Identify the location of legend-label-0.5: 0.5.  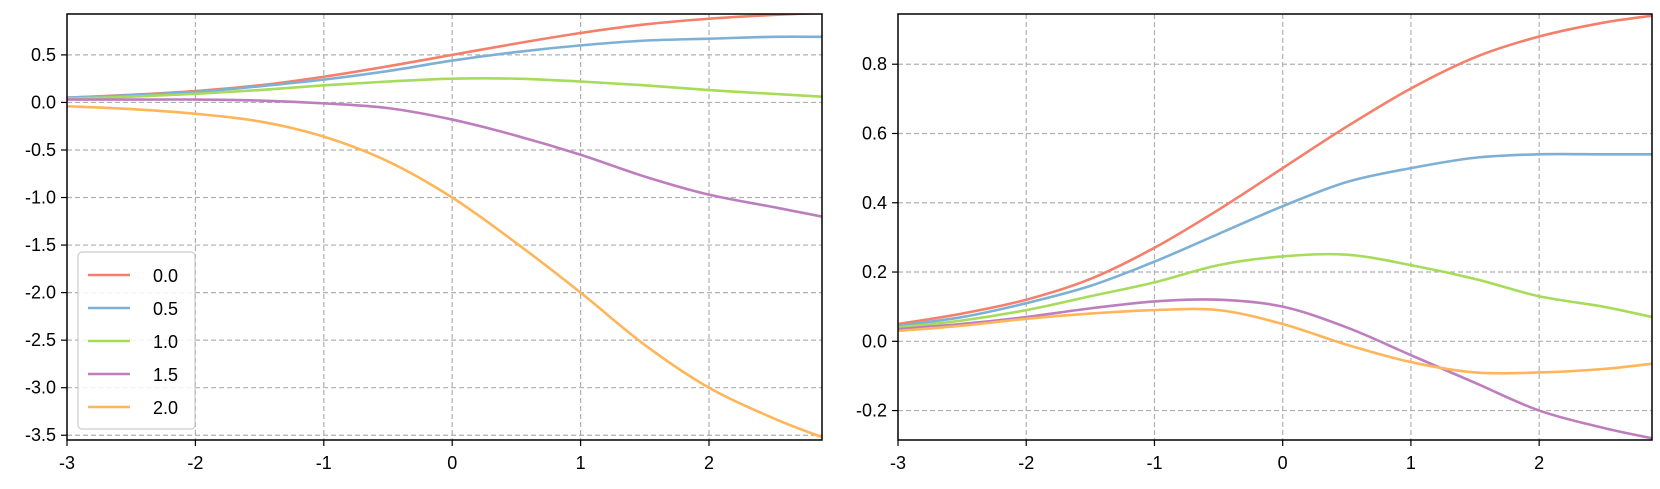
(165, 309).